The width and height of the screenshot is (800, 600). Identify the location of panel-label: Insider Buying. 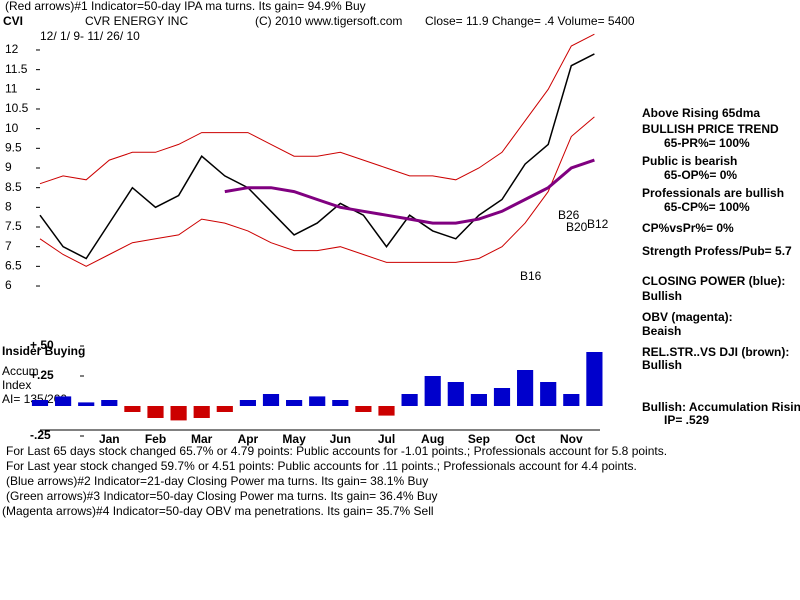
(43, 351).